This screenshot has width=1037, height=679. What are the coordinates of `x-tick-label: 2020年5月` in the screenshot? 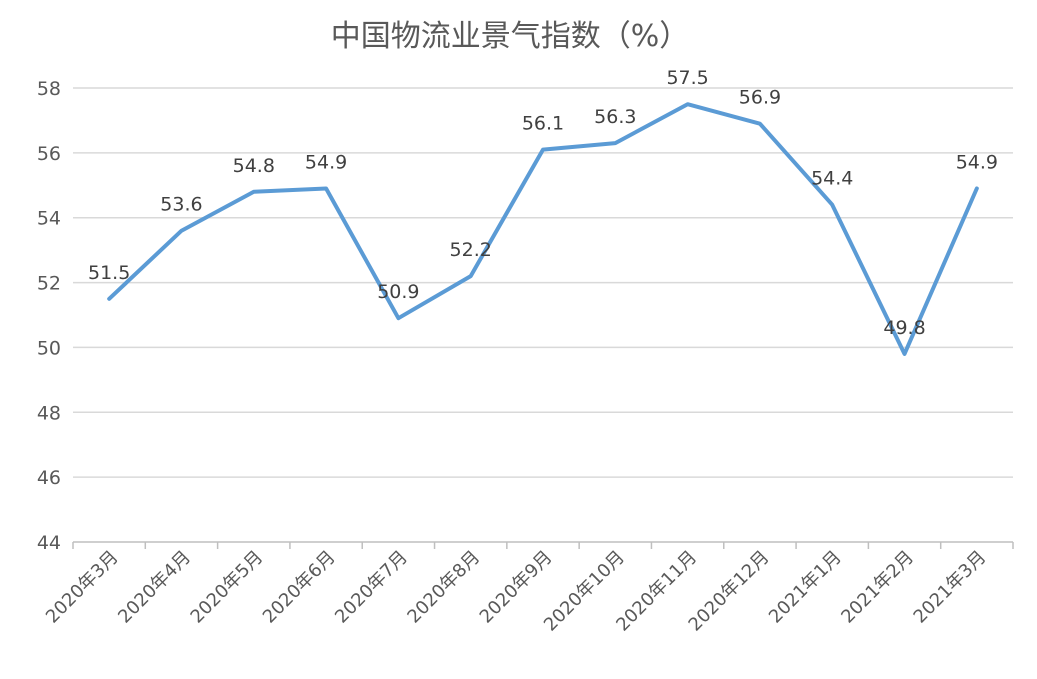 It's located at (227, 587).